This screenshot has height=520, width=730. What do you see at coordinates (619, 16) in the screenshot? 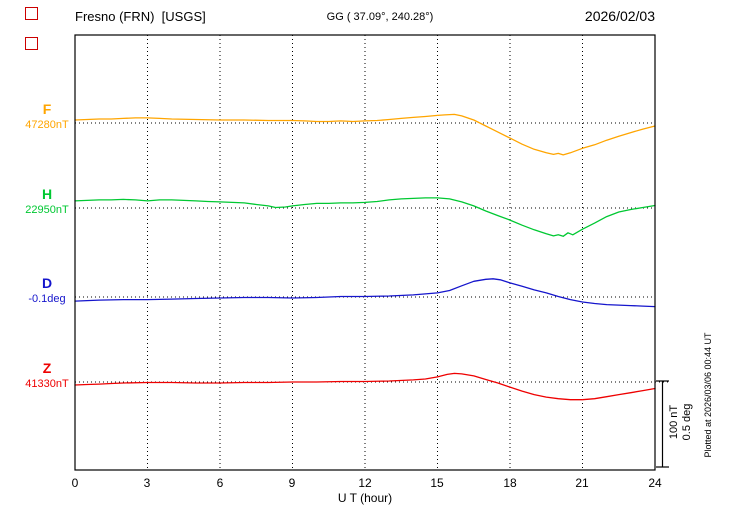
I see `plot-date: 2026/02/03` at bounding box center [619, 16].